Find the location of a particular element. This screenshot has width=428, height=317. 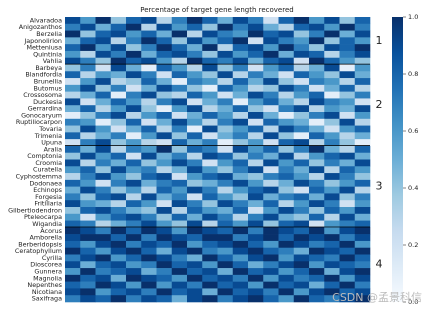

row-label: Cyphostemma is located at coordinates (39, 176).